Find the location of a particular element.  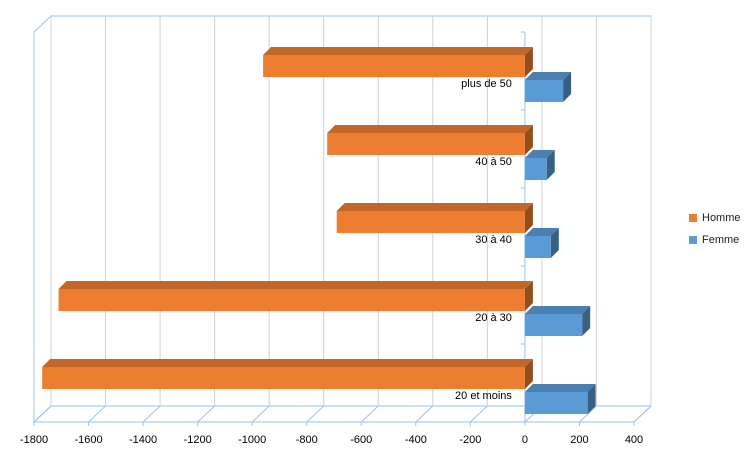

x-tick-label: -400 is located at coordinates (416, 440).